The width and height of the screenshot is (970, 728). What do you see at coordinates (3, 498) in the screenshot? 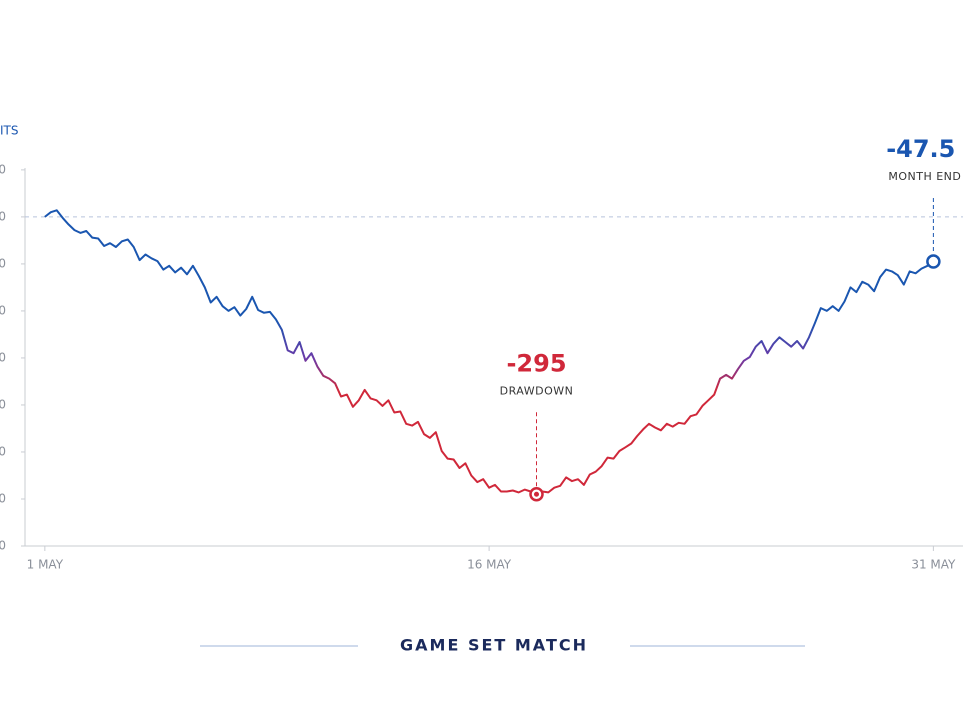
I see `y-tick-label: -300` at bounding box center [3, 498].